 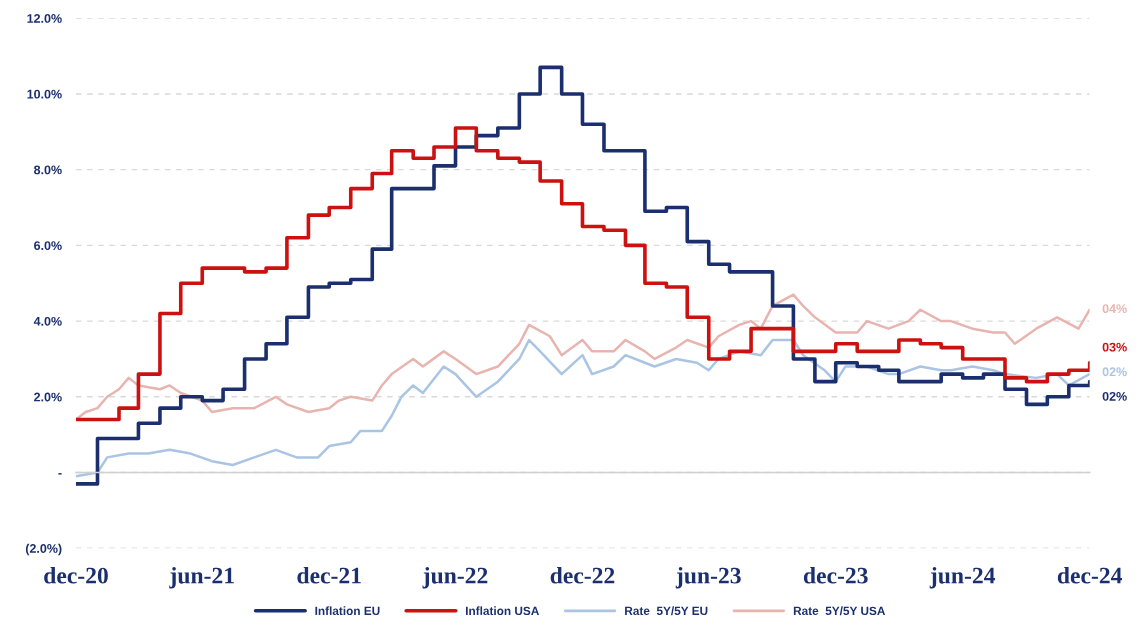 What do you see at coordinates (47, 321) in the screenshot?
I see `y-tick-label: 4.0%` at bounding box center [47, 321].